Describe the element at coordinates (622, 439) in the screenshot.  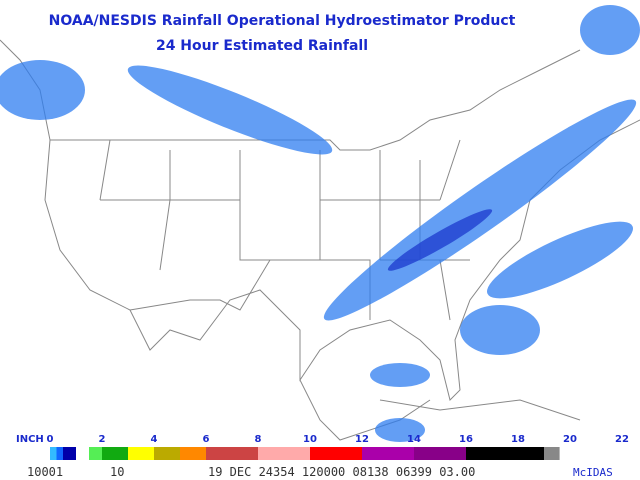
I see `legend-tick-label: 22` at that location.